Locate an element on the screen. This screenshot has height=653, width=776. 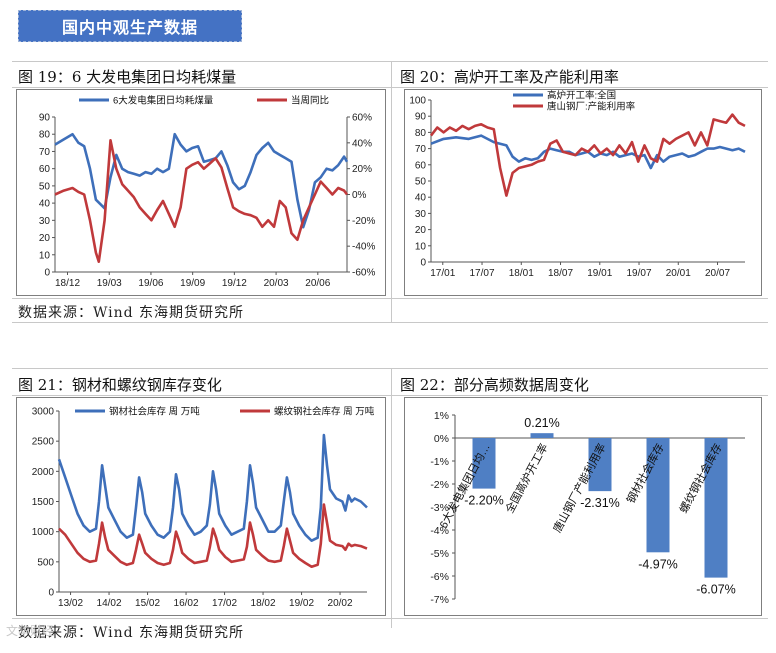
x-tick-label: 19/09 is located at coordinates (192, 283).